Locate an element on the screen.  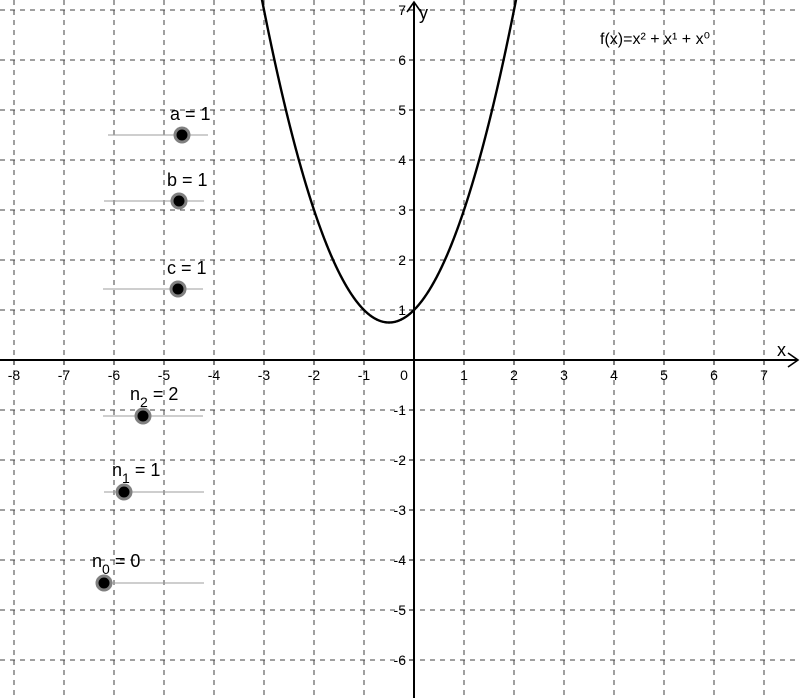
y-tick-label: -6 is located at coordinates (400, 660).